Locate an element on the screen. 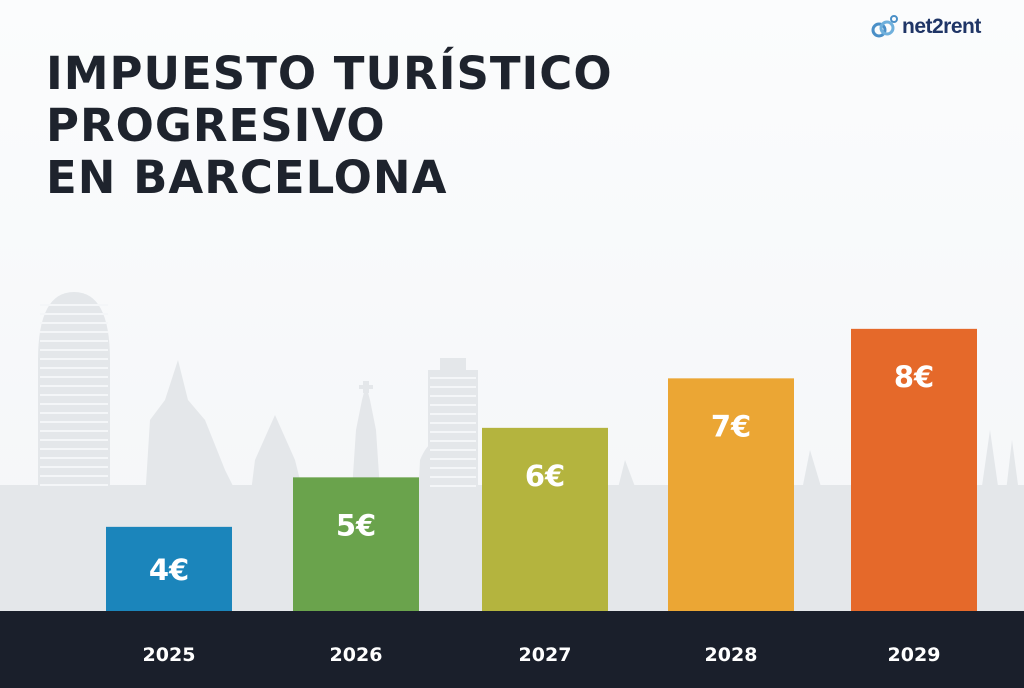 The image size is (1024, 688). title-line-1: IMPUESTO TURÍSTICO is located at coordinates (329, 73).